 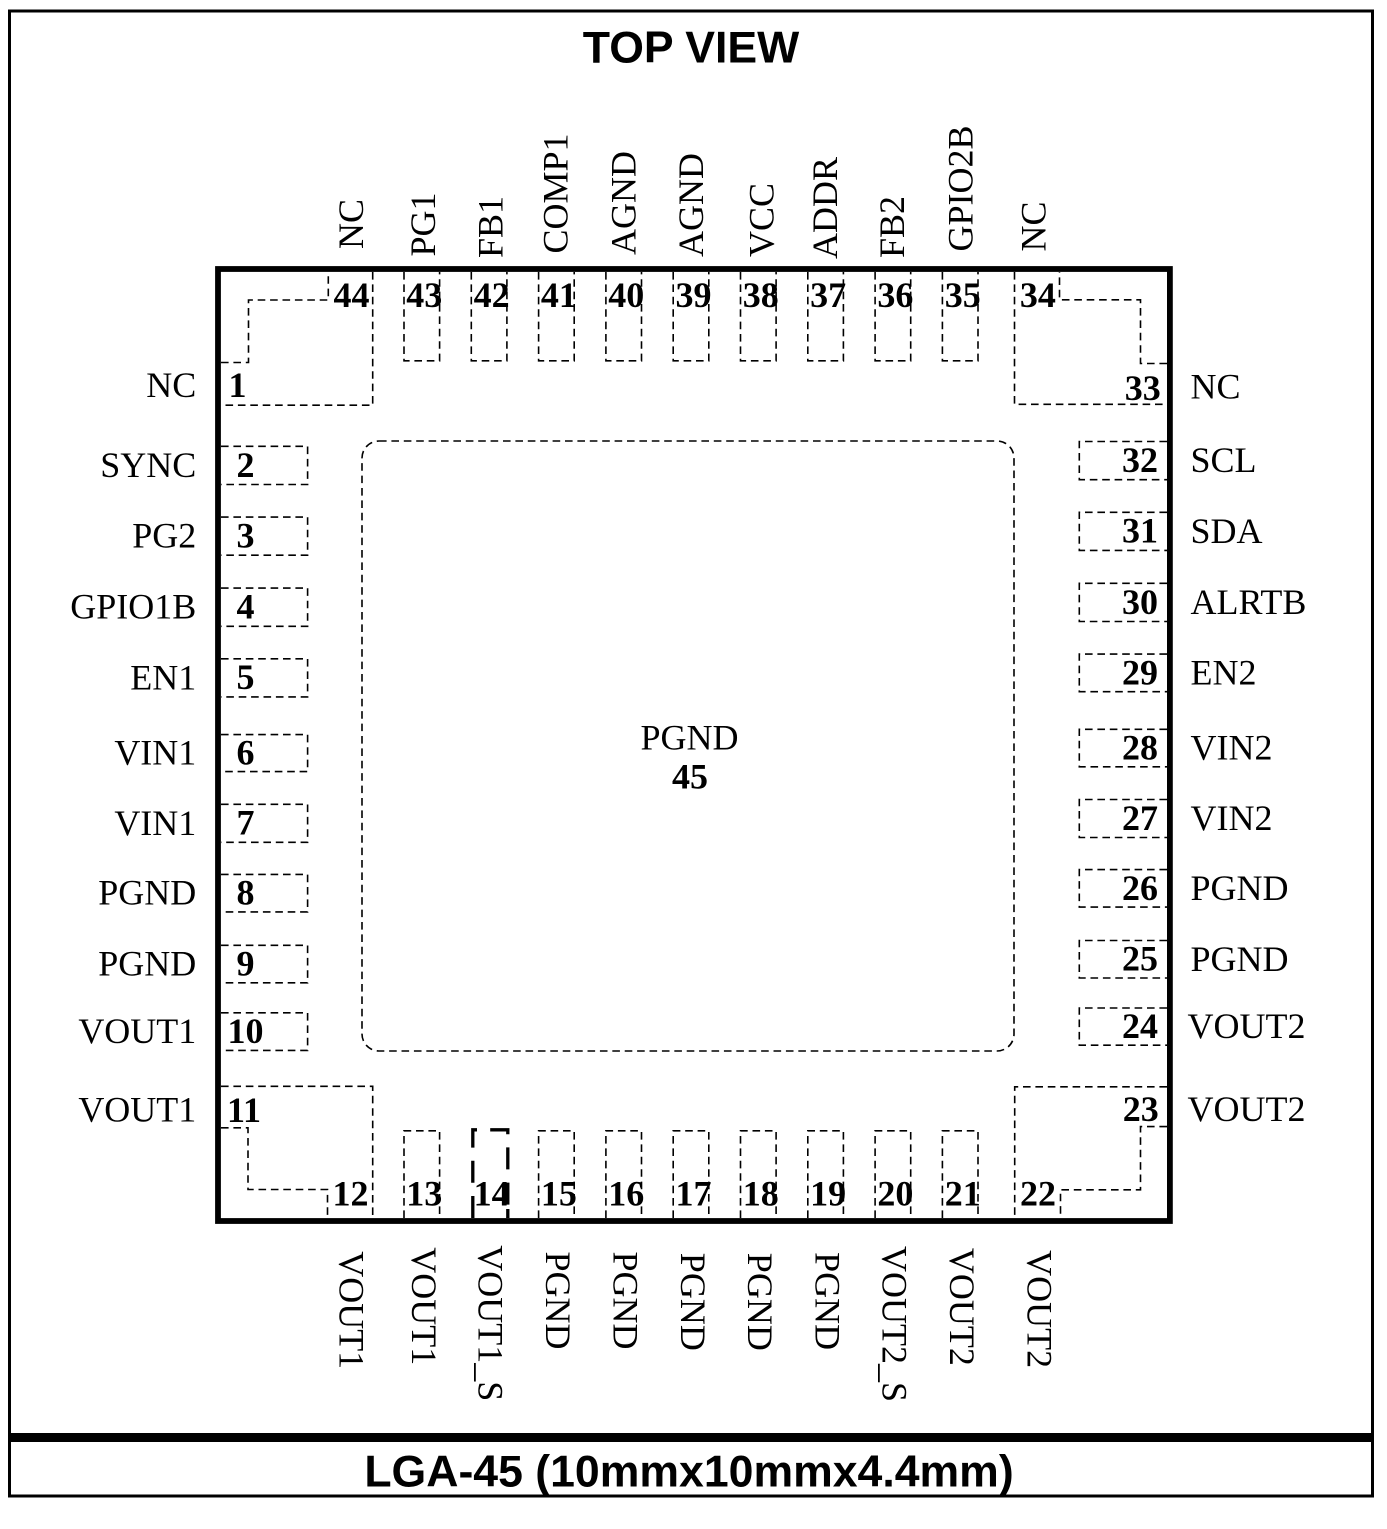 What do you see at coordinates (825, 208) in the screenshot?
I see `svg-text: ADDR` at bounding box center [825, 208].